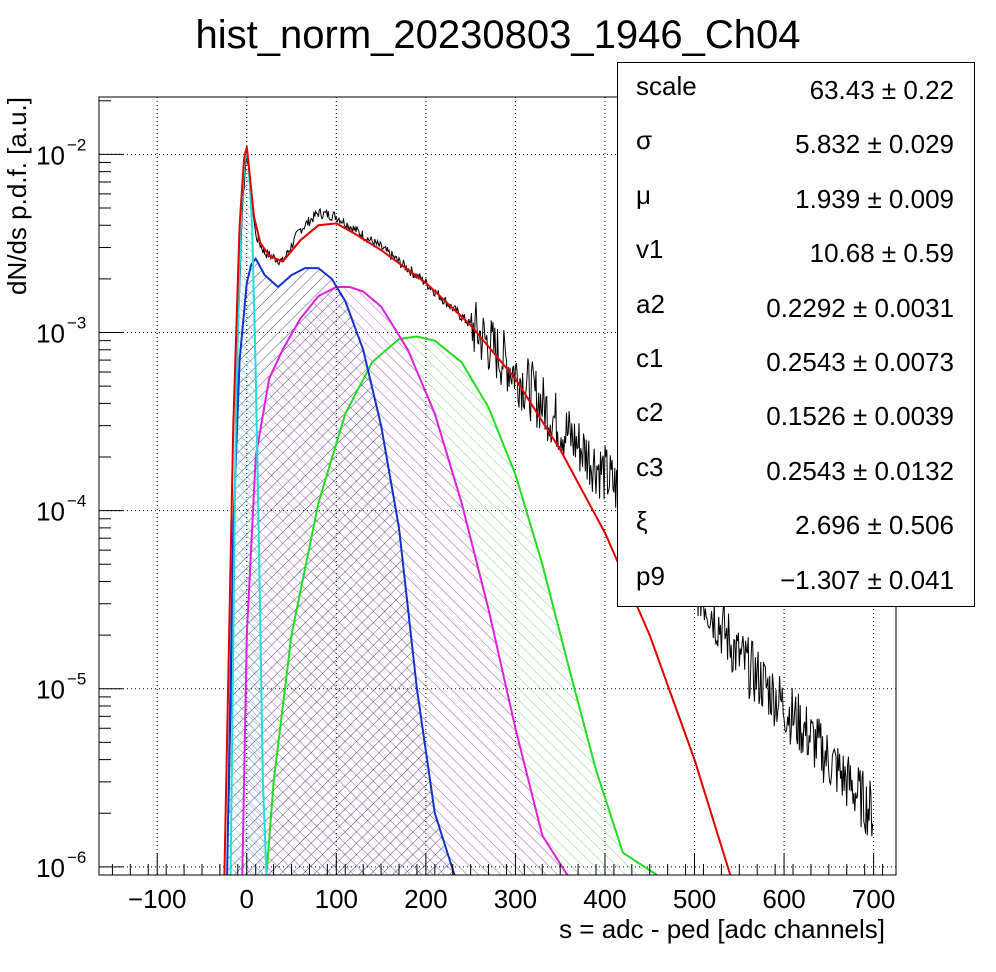 This screenshot has width=996, height=972. Describe the element at coordinates (336, 899) in the screenshot. I see `x-tick-label: 100` at that location.